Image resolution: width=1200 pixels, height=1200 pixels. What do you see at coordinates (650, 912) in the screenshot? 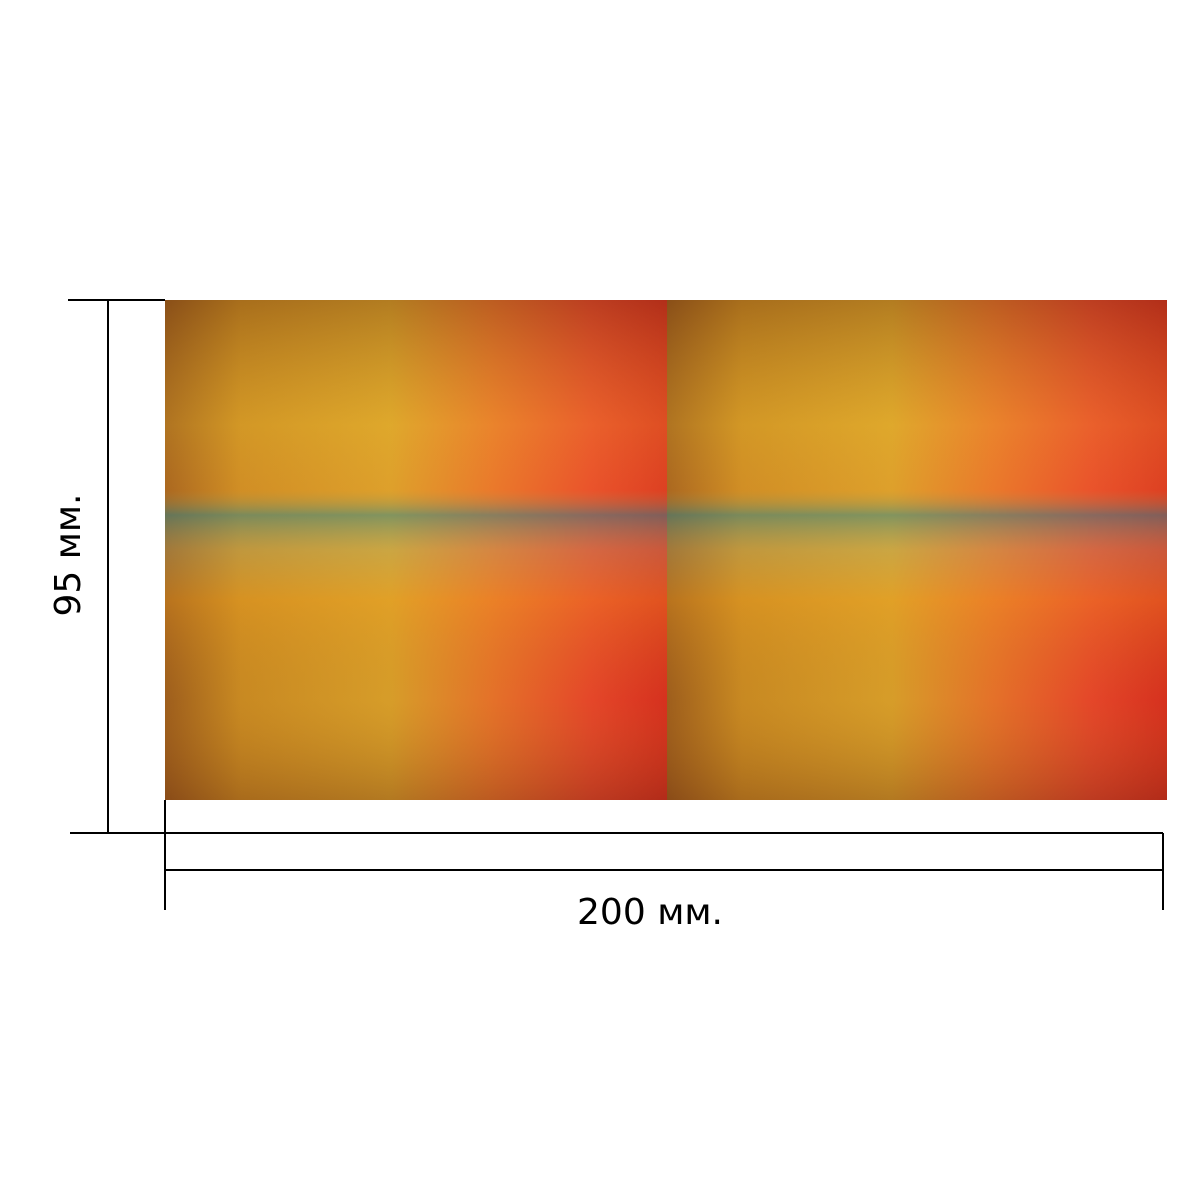
I see `width-label: 200 мм.` at bounding box center [650, 912].